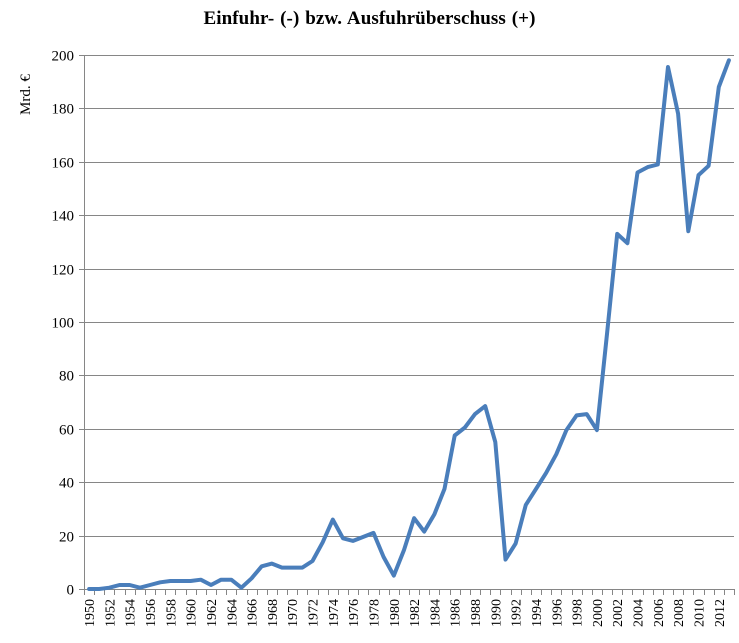 This screenshot has width=739, height=643. I want to click on x-tick-label: 1952, so click(110, 613).